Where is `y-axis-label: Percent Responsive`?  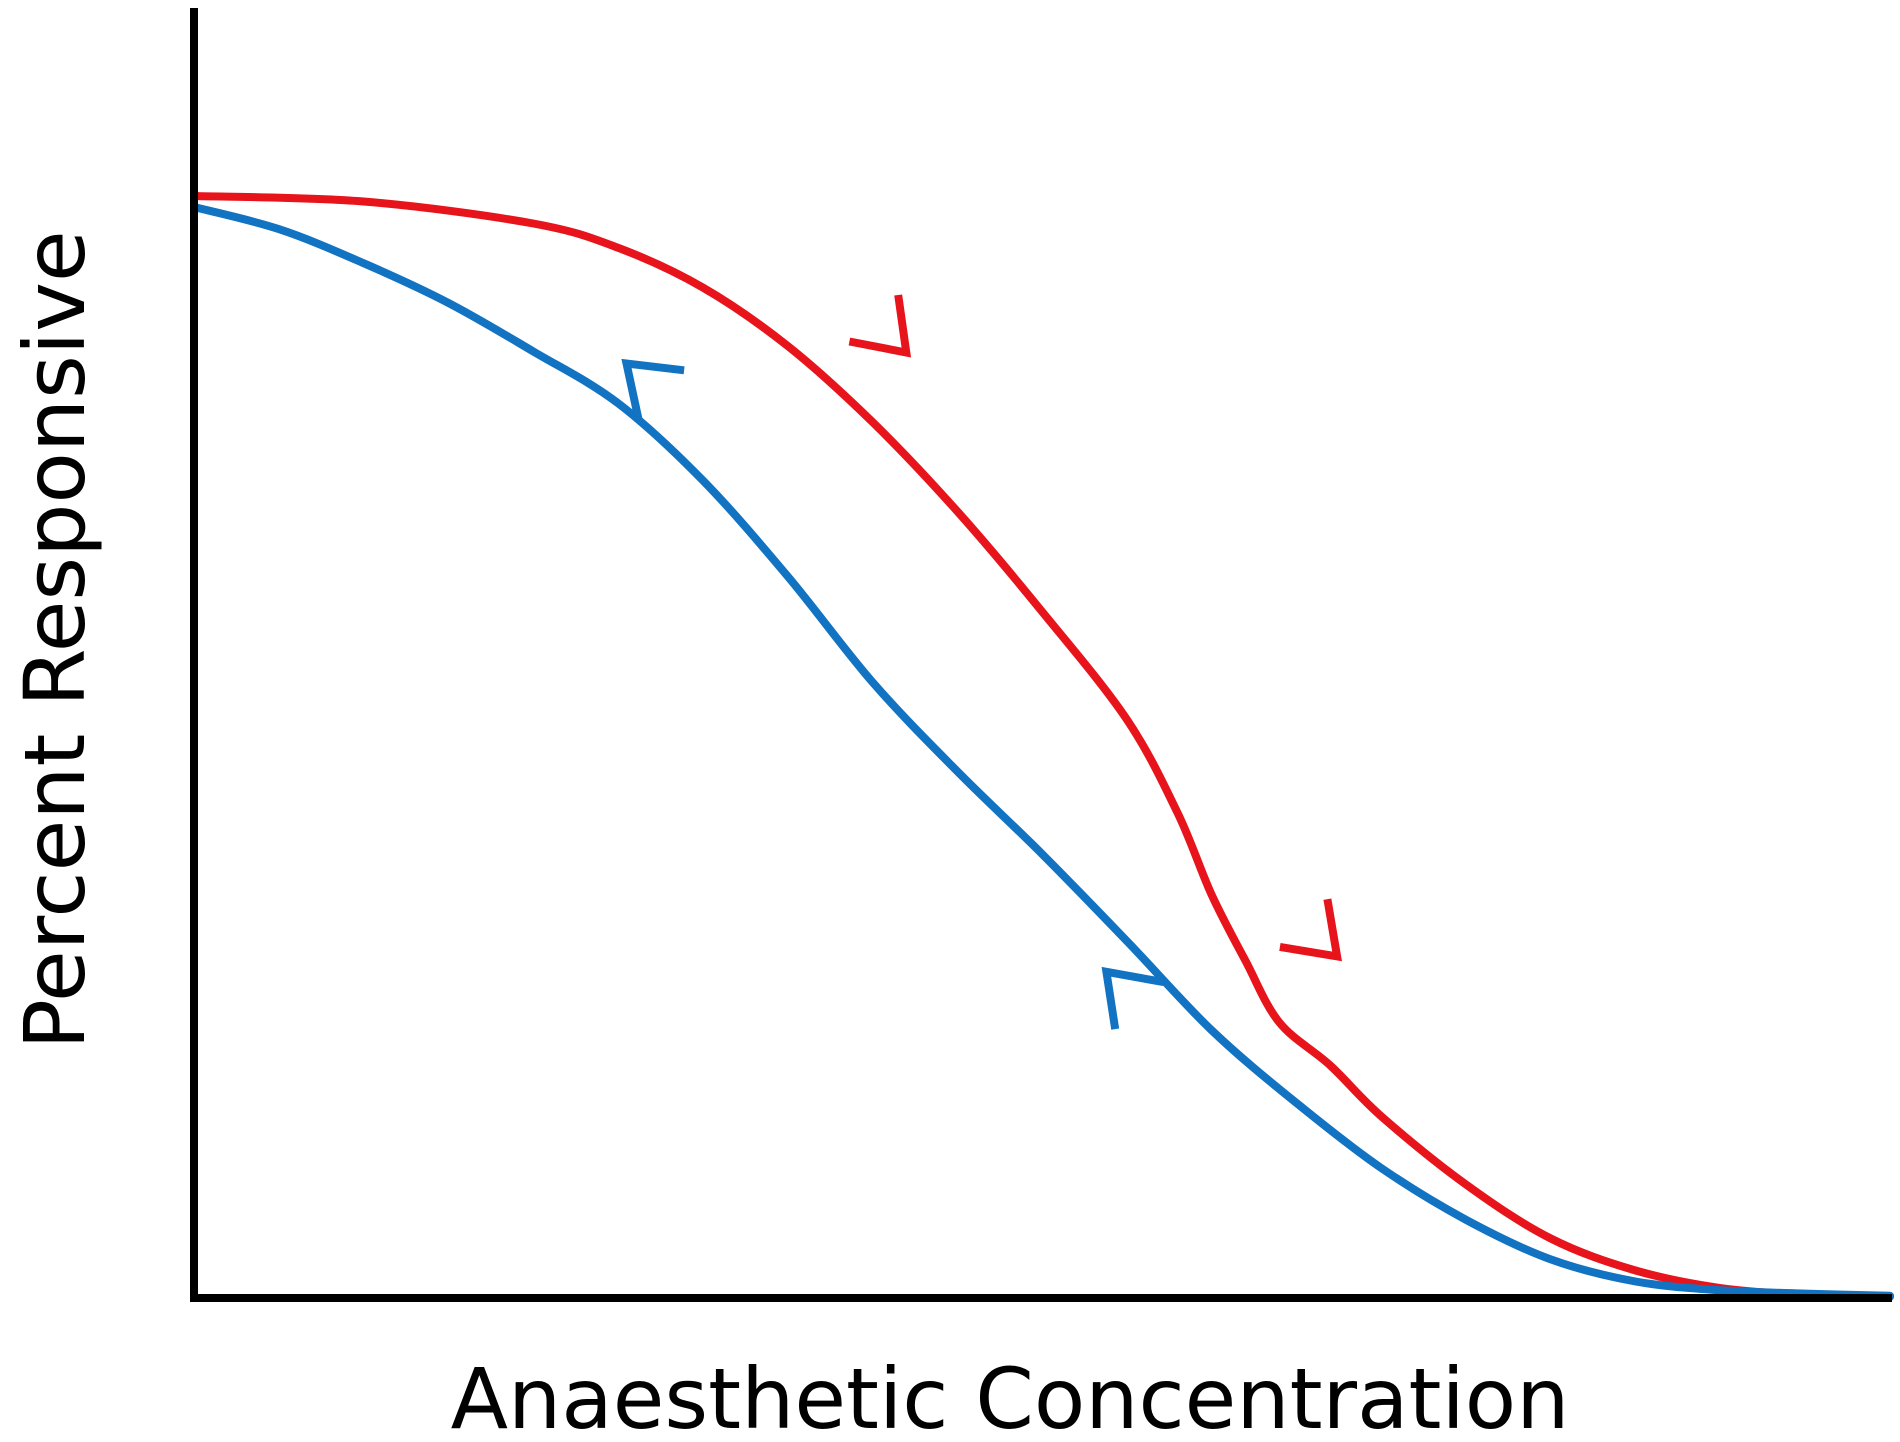
y-axis-label: Percent Responsive is located at coordinates (55, 639).